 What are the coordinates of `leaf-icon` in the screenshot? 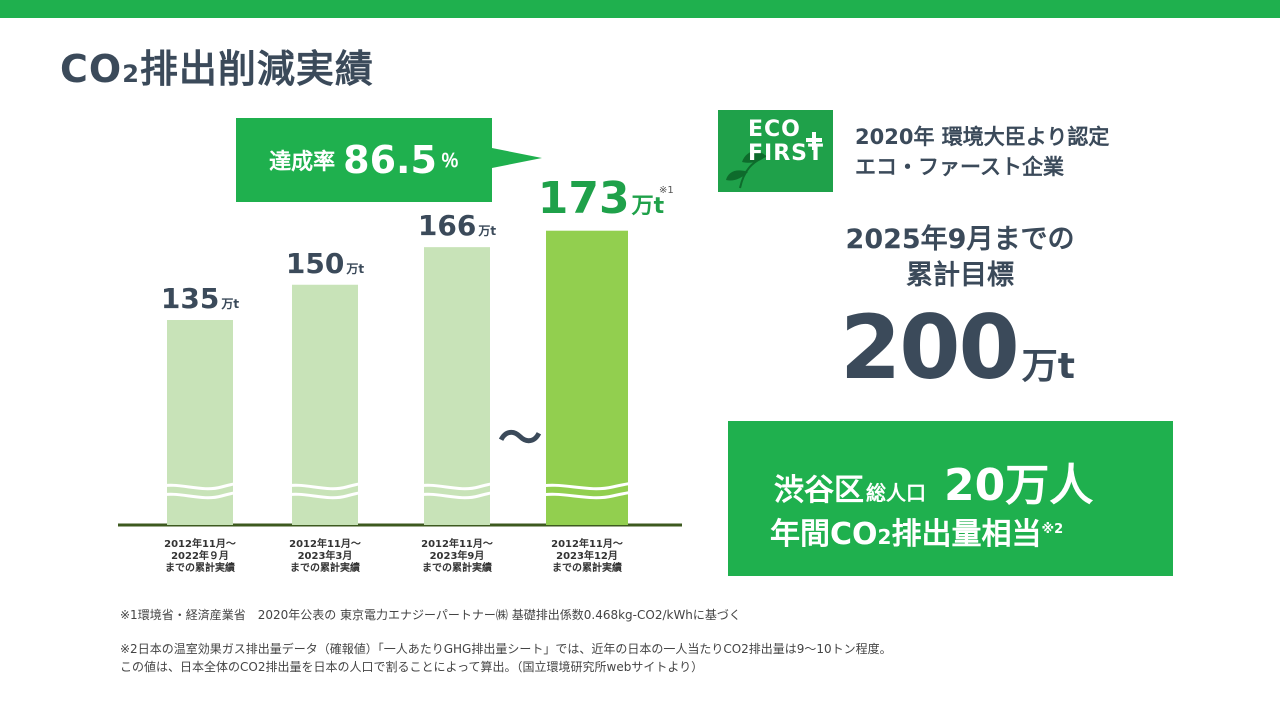 It's located at (774, 160).